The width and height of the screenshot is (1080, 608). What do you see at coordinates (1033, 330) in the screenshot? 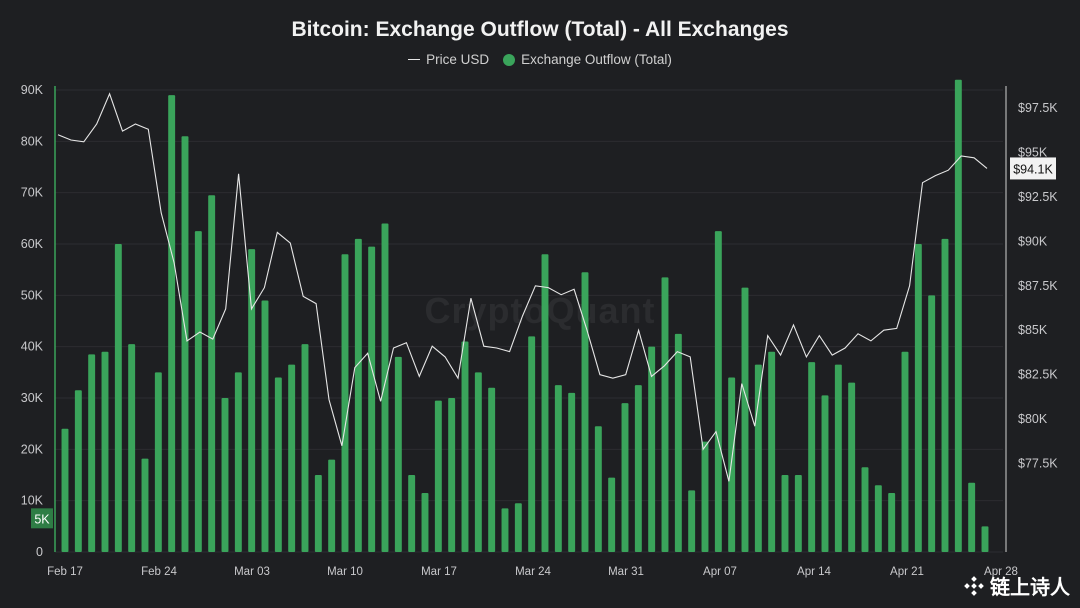
I see `y-right-tick-label: $85K` at bounding box center [1033, 330].